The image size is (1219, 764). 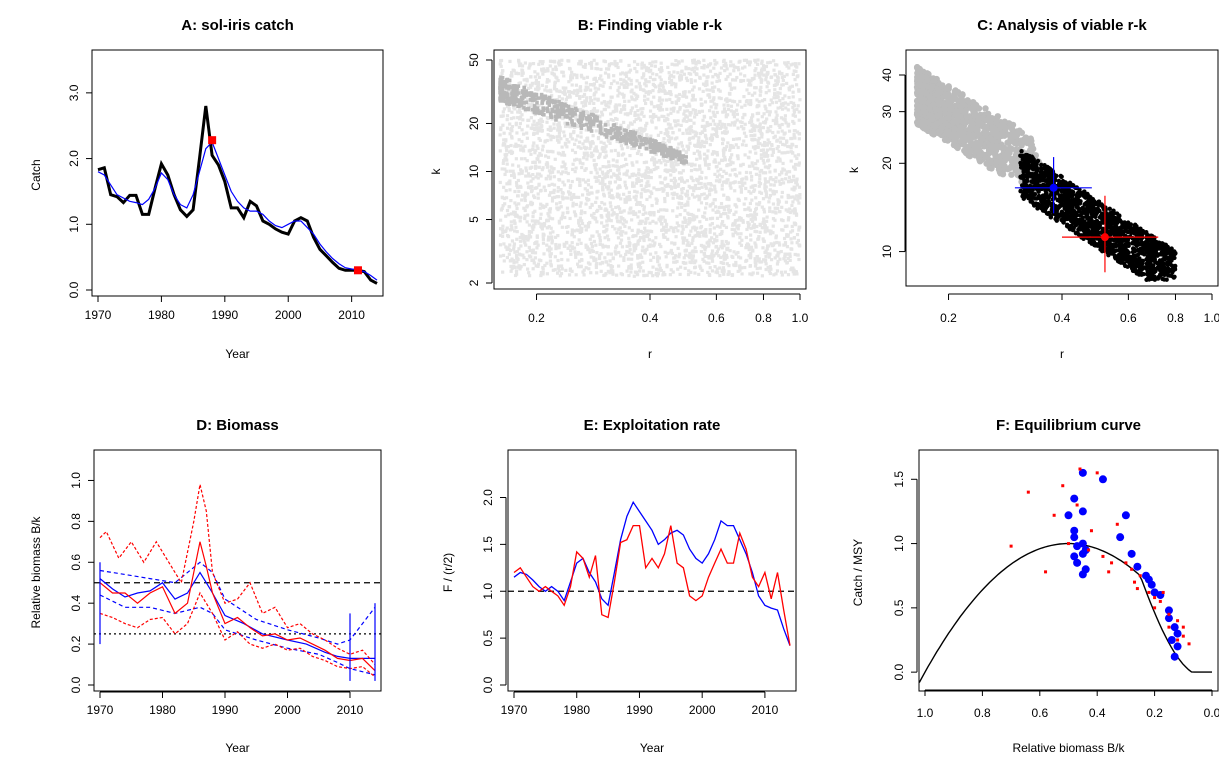 What do you see at coordinates (1062, 354) in the screenshot?
I see `x-axis-label: r` at bounding box center [1062, 354].